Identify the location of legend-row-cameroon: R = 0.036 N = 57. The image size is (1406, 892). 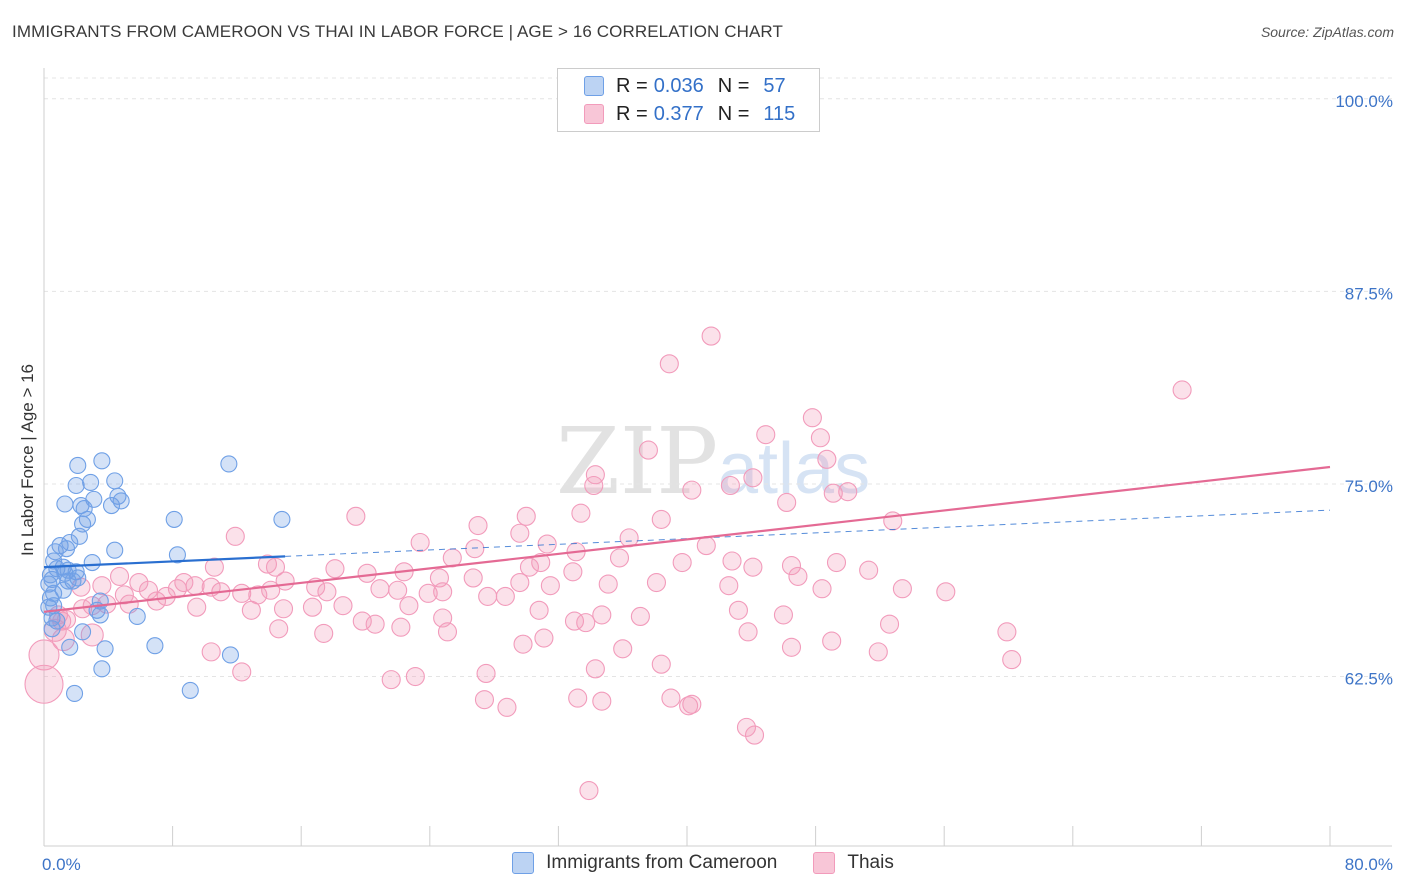
(685, 86).